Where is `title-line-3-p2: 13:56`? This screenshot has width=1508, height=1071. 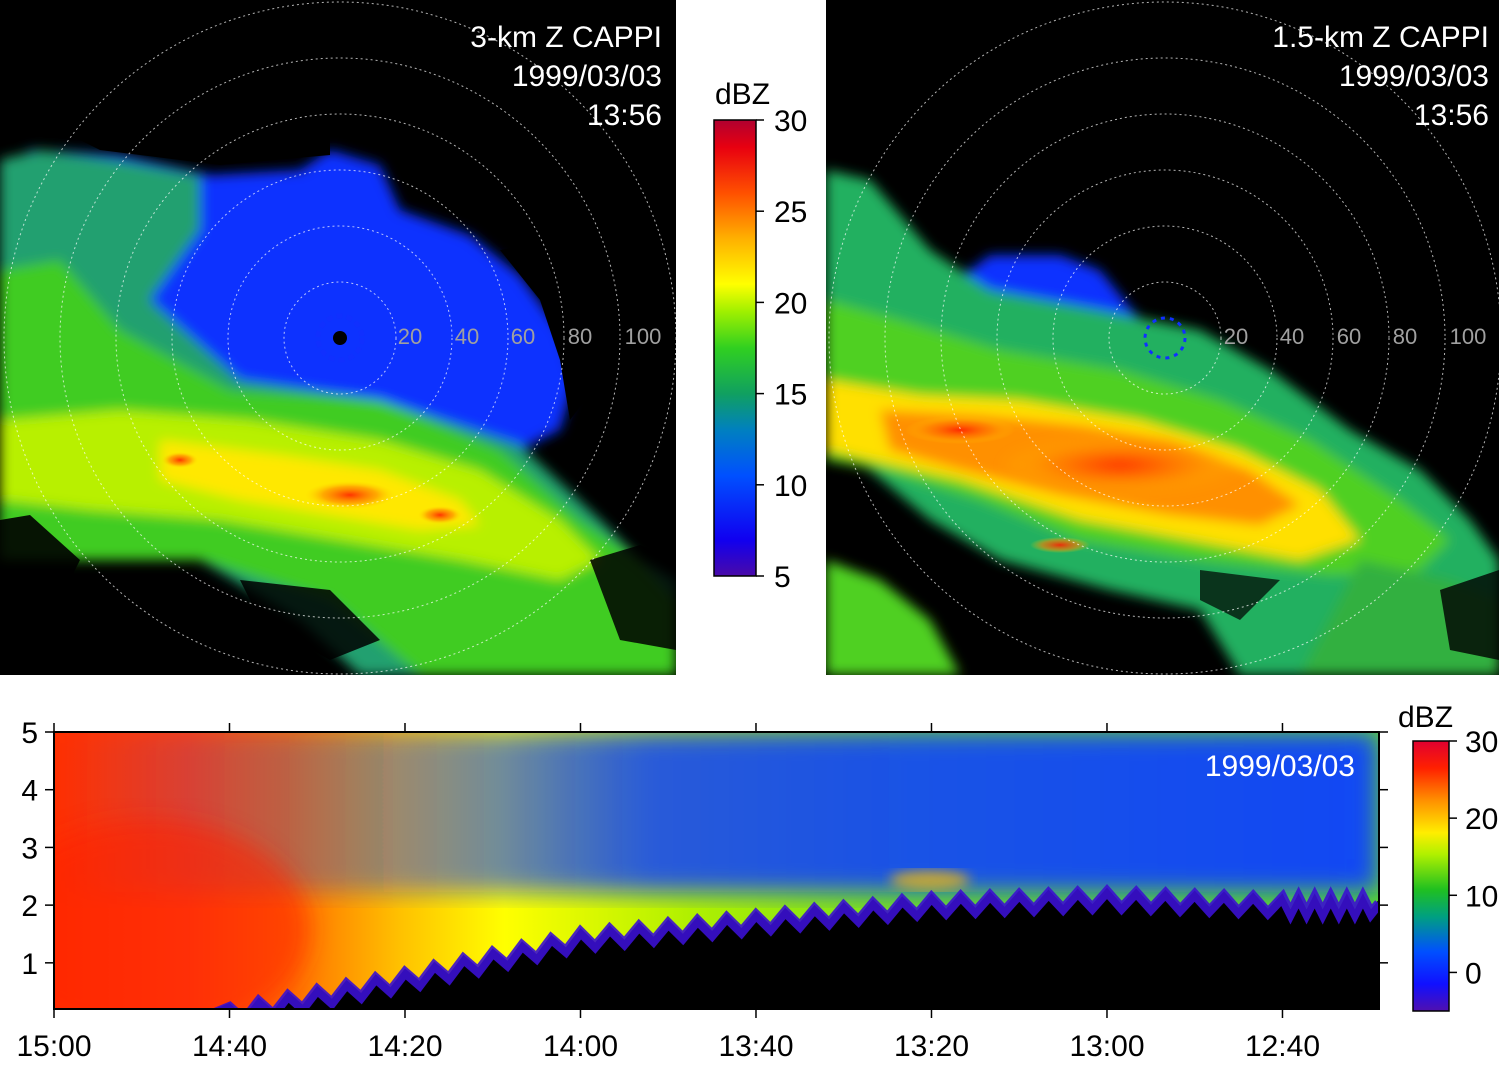 title-line-3-p2: 13:56 is located at coordinates (1451, 115).